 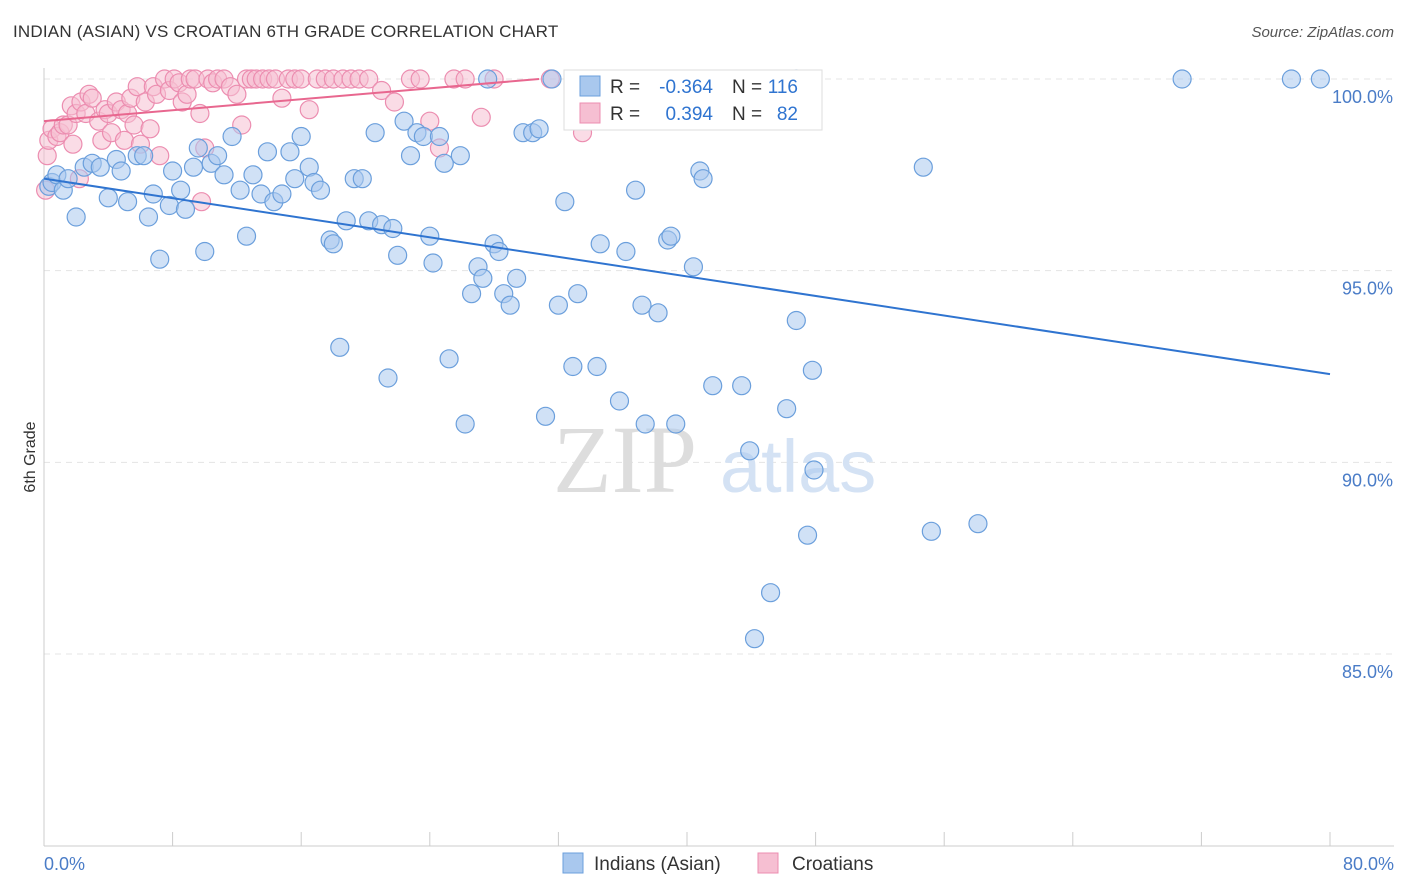 I want to click on legend-r-label-1: R =, so click(x=625, y=87).